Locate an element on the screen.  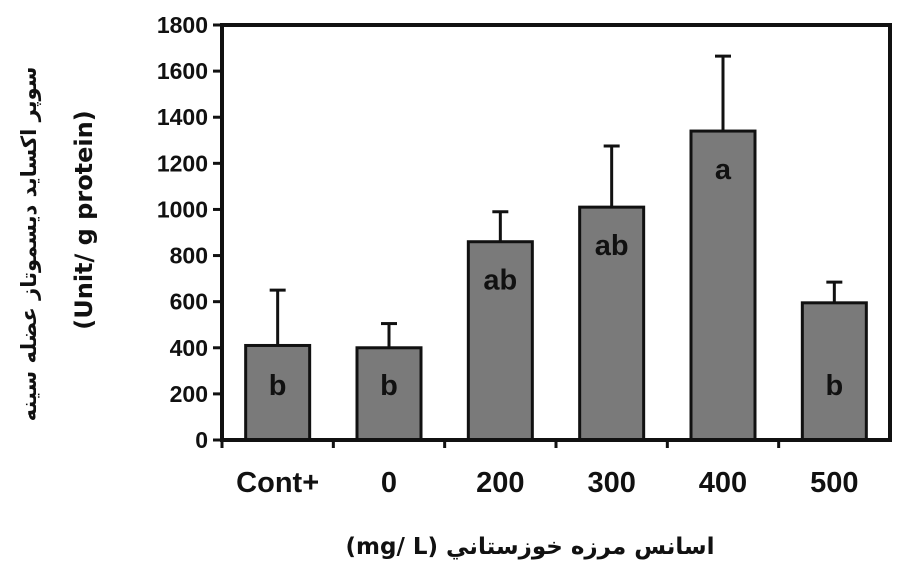
y-tick-label: 400 is located at coordinates (189, 348).